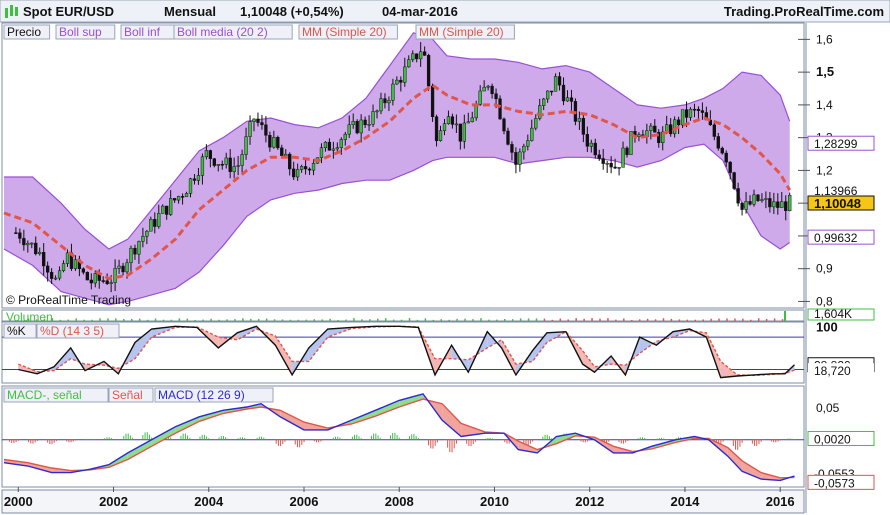  What do you see at coordinates (804, 11) in the screenshot?
I see `site-label: Trading.ProRealTime.com` at bounding box center [804, 11].